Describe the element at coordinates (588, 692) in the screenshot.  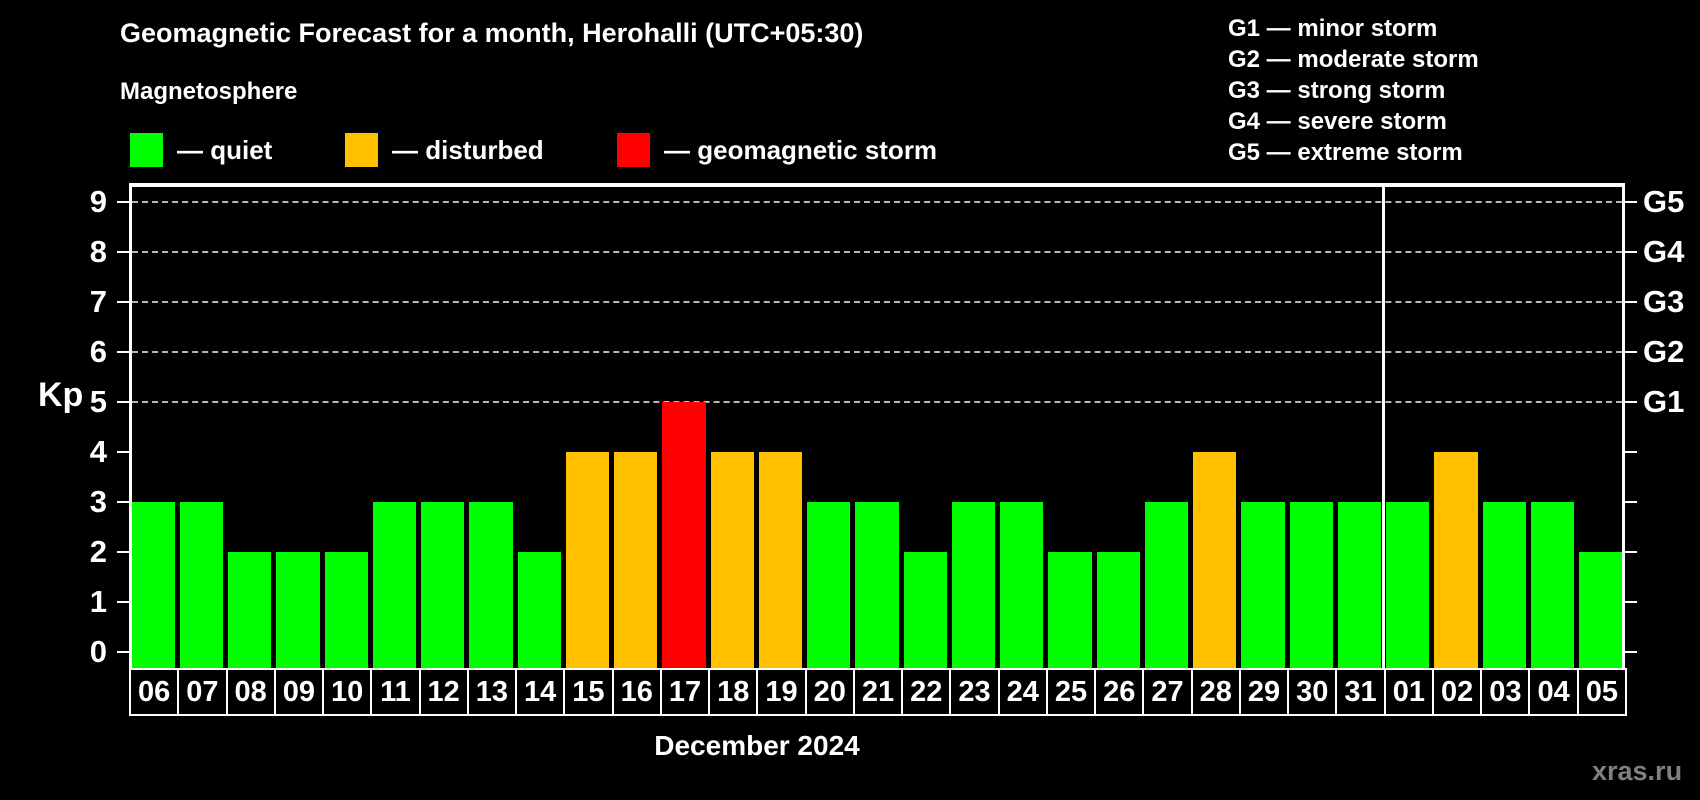
I see `x-label-15: 15` at that location.